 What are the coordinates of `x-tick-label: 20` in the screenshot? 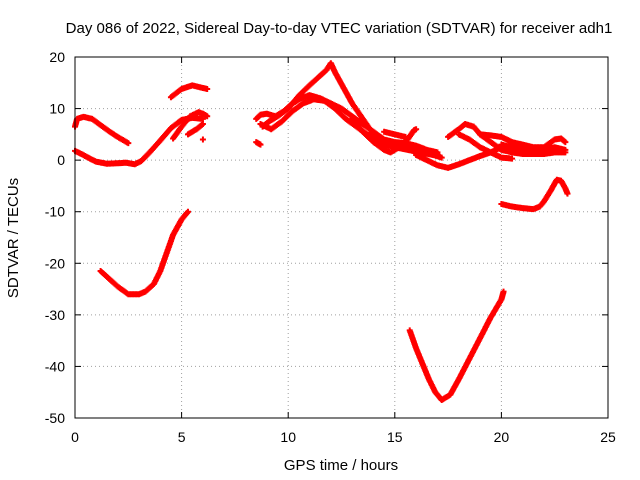 It's located at (502, 437).